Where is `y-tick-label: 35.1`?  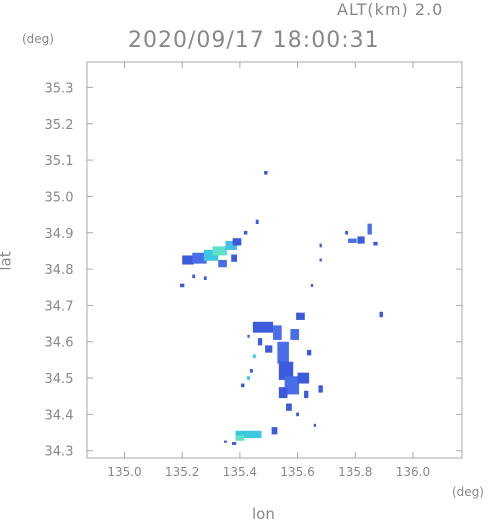
y-tick-label: 35.1 is located at coordinates (59, 161).